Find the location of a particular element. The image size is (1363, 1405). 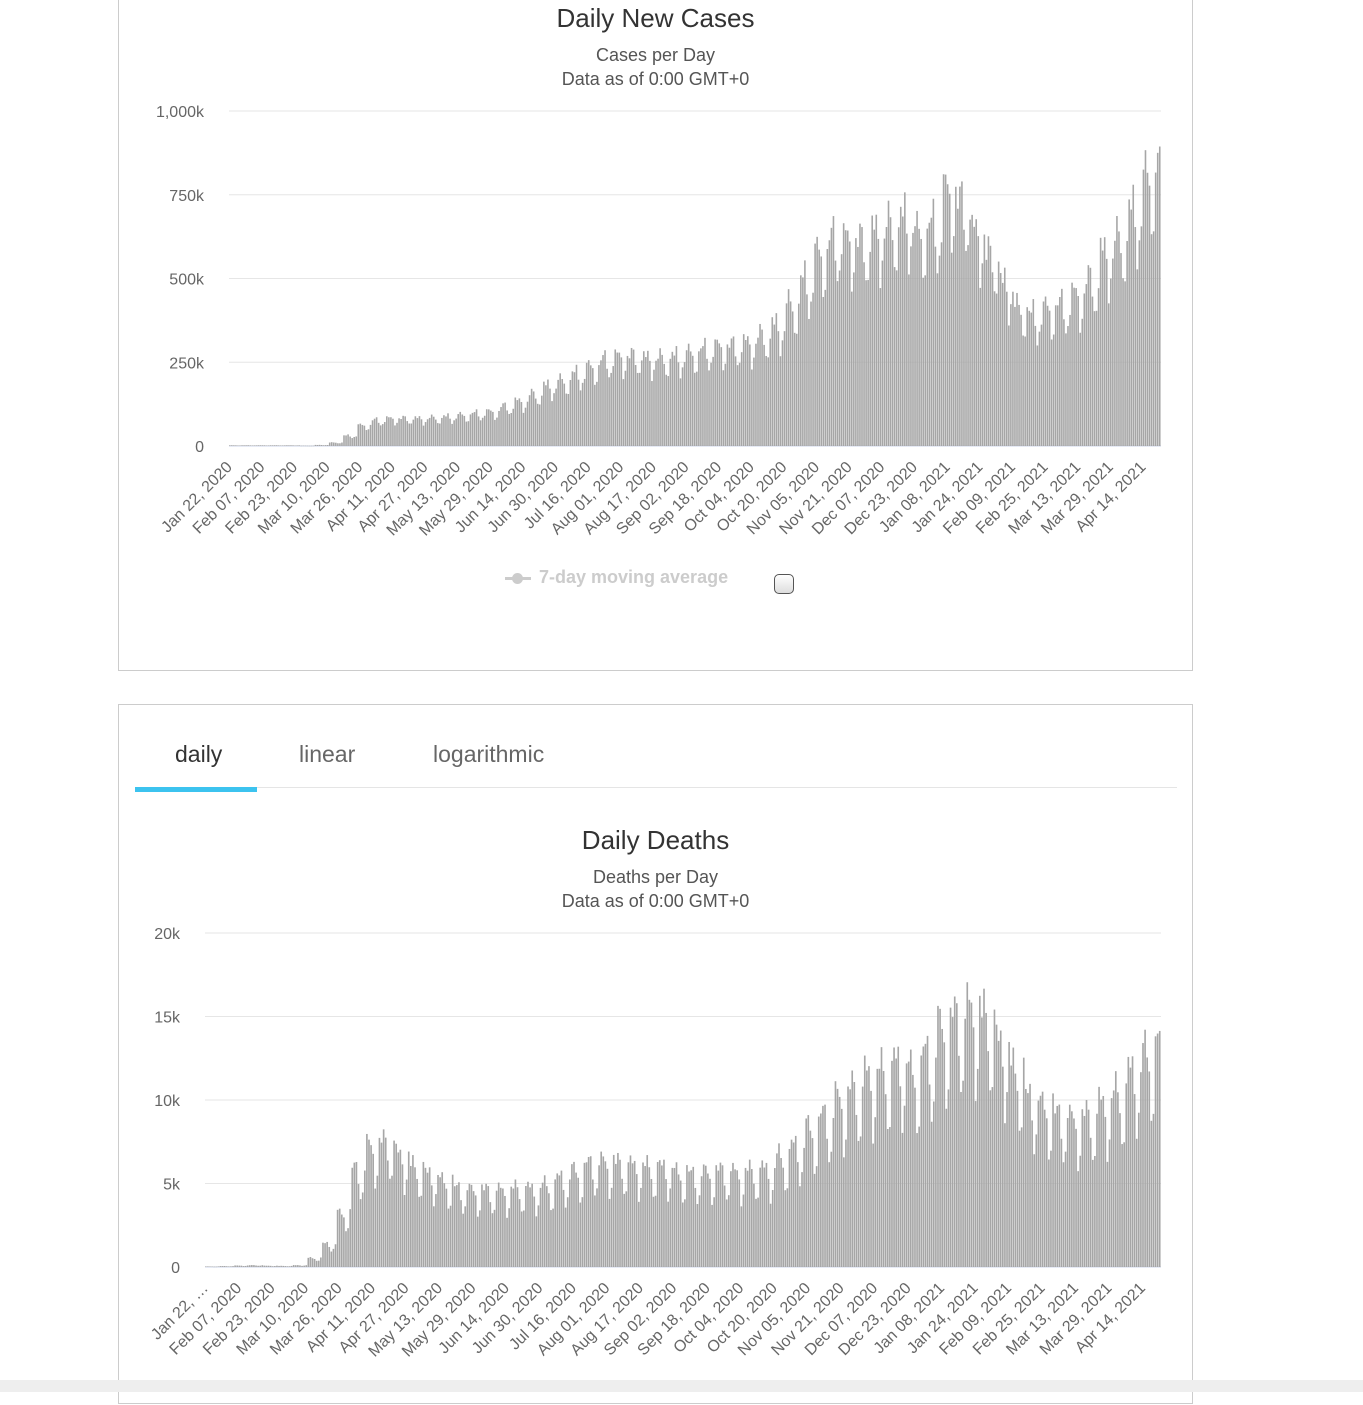

tab-logarithmic: logarithmic is located at coordinates (489, 754).